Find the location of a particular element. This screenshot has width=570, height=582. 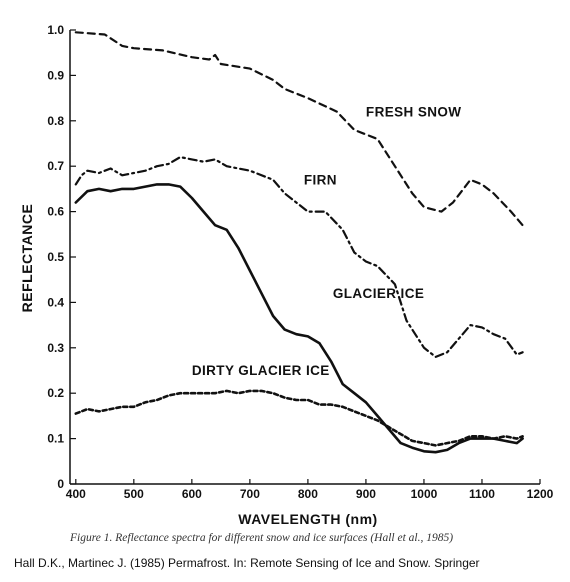

y-axis-title: REFLECTANCE is located at coordinates (27, 258).